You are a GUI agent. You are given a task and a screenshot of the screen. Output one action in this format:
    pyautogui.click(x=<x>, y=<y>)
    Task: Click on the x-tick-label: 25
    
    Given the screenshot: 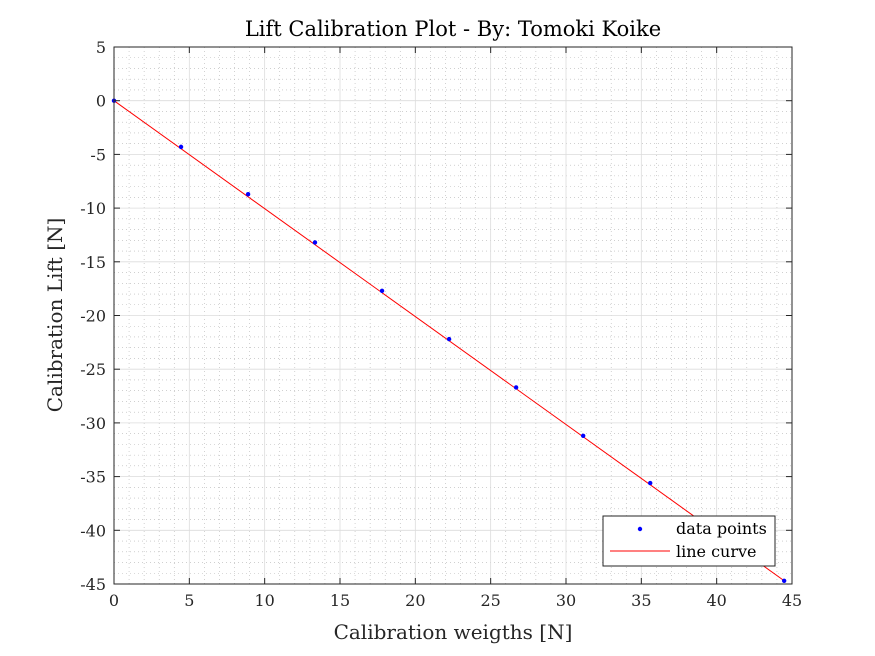 What is the action you would take?
    pyautogui.click(x=490, y=600)
    